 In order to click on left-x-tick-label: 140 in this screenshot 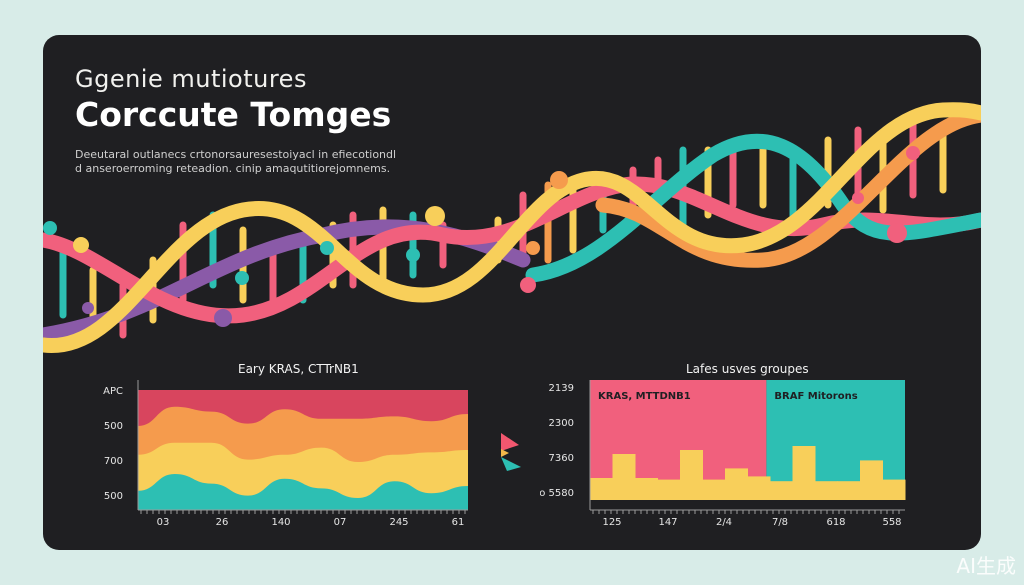, I will do `click(280, 522)`.